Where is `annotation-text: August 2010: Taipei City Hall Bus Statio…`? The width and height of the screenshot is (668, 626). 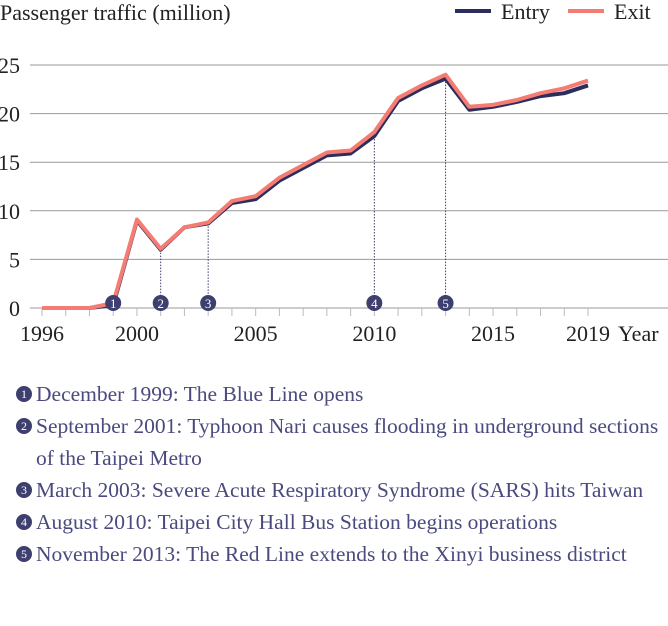
annotation-text: August 2010: Taipei City Hall Bus Statio… is located at coordinates (297, 522).